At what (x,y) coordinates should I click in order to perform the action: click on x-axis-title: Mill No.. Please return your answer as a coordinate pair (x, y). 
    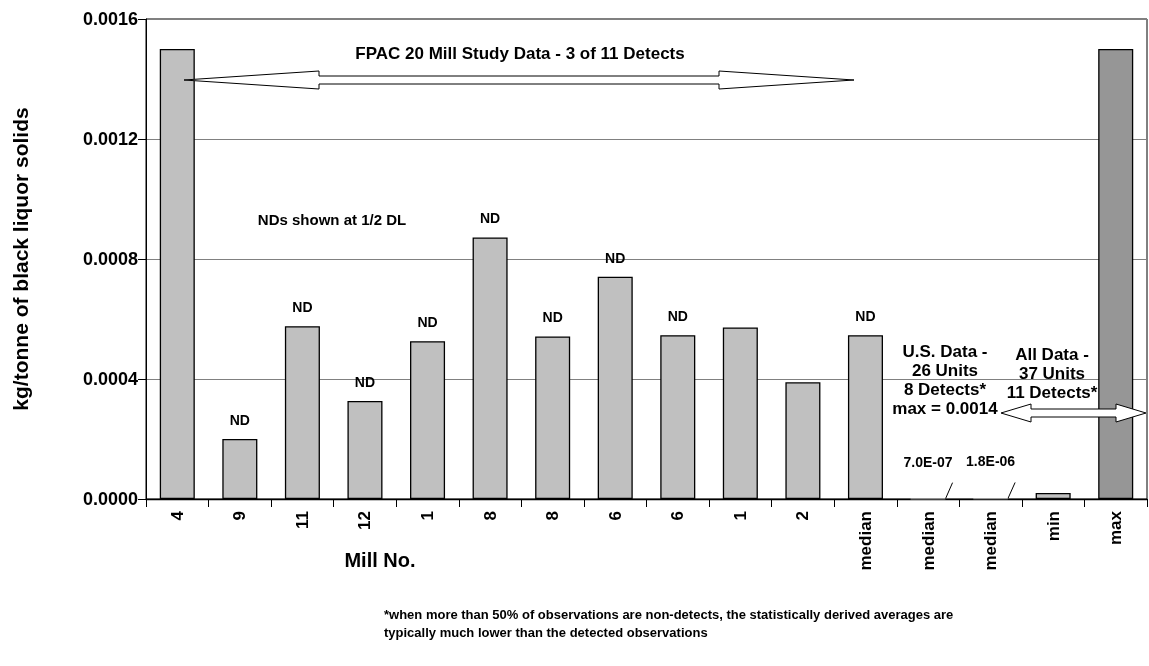
    Looking at the image, I should click on (380, 560).